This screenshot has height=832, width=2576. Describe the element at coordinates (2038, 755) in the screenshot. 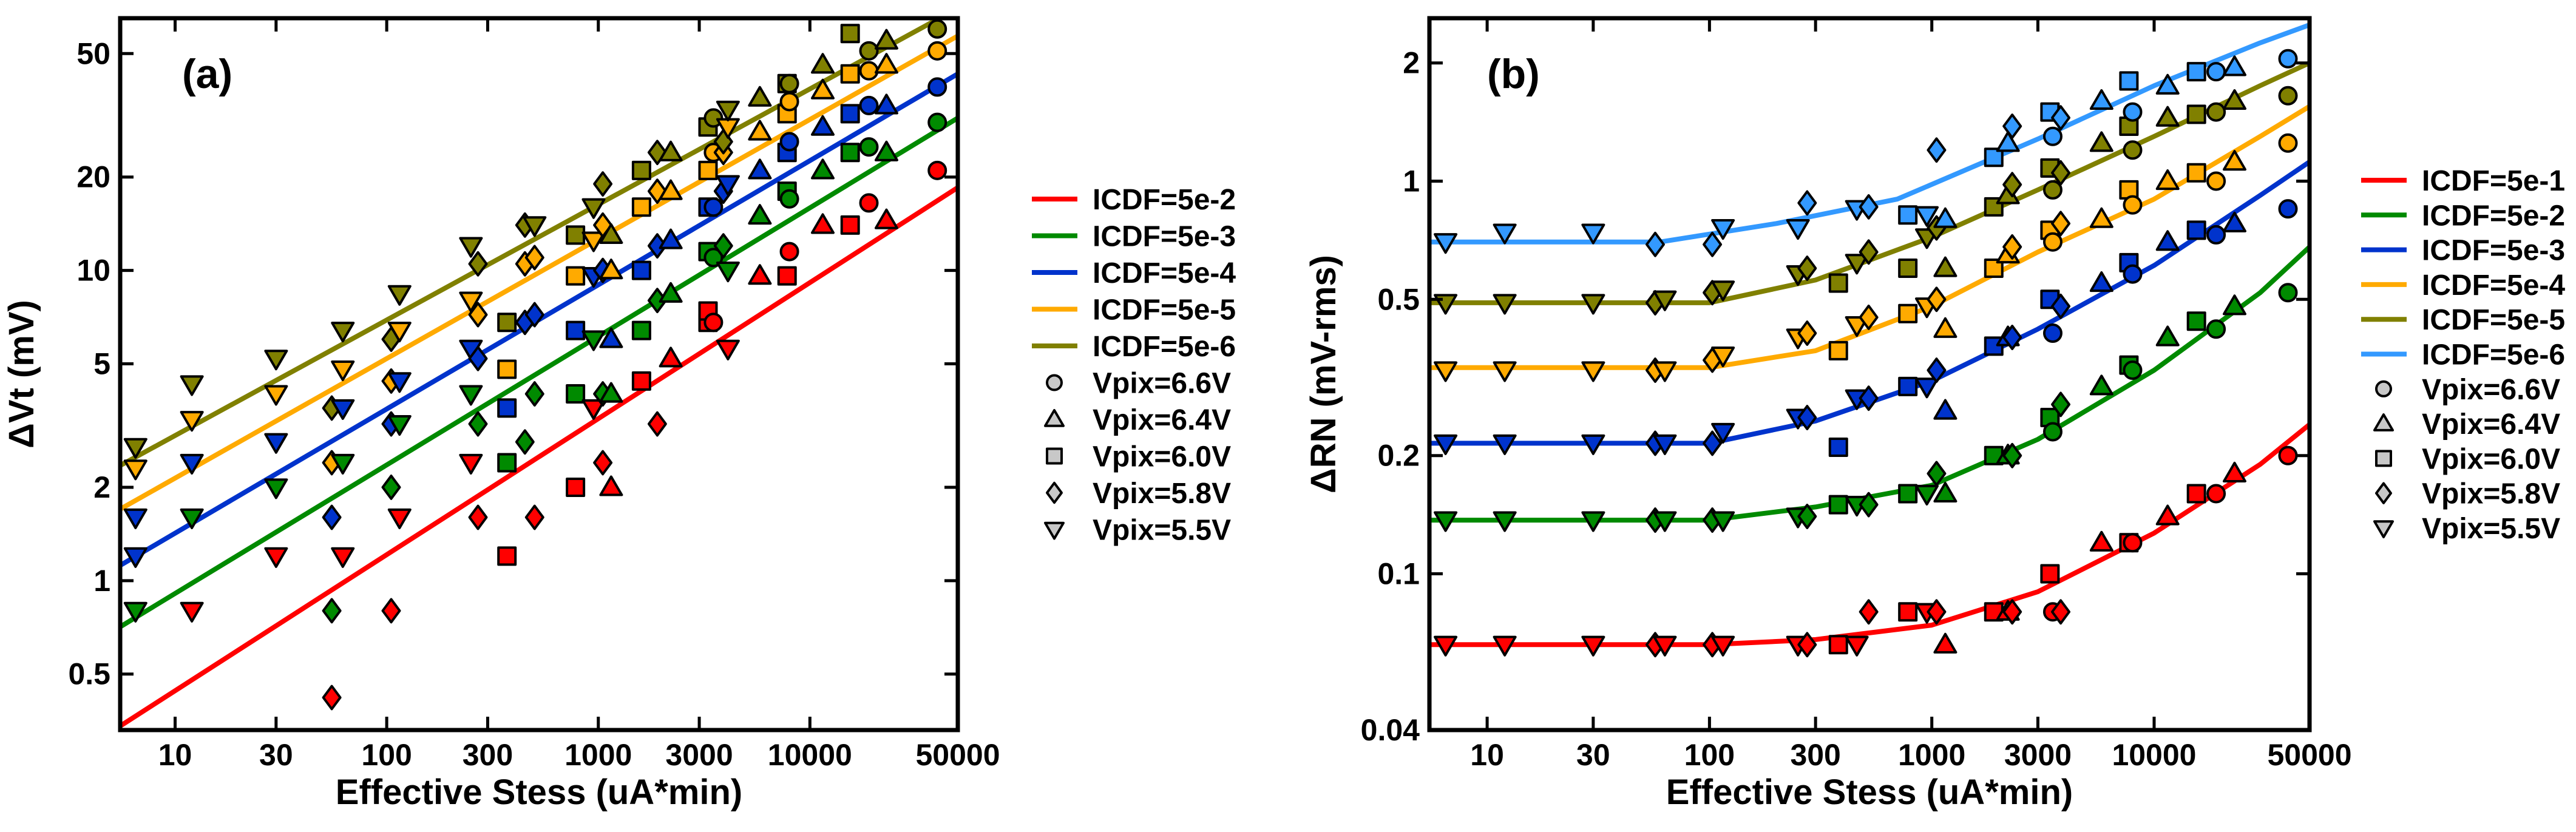

I see `x-tick-label: 3000` at that location.